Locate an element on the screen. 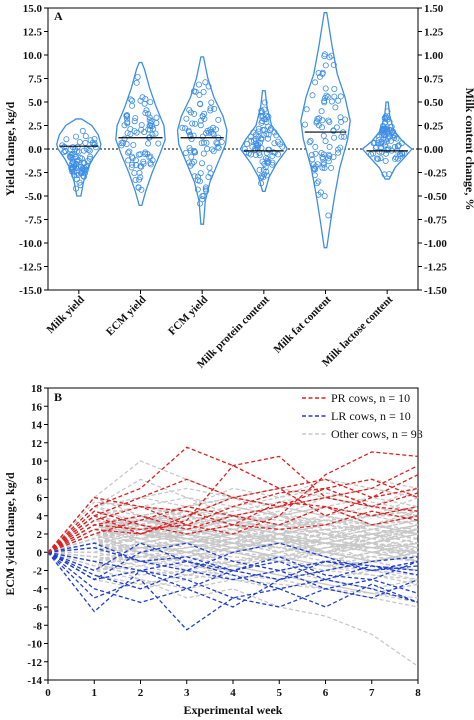 The image size is (474, 720). lr-cow-line is located at coordinates (233, 557).